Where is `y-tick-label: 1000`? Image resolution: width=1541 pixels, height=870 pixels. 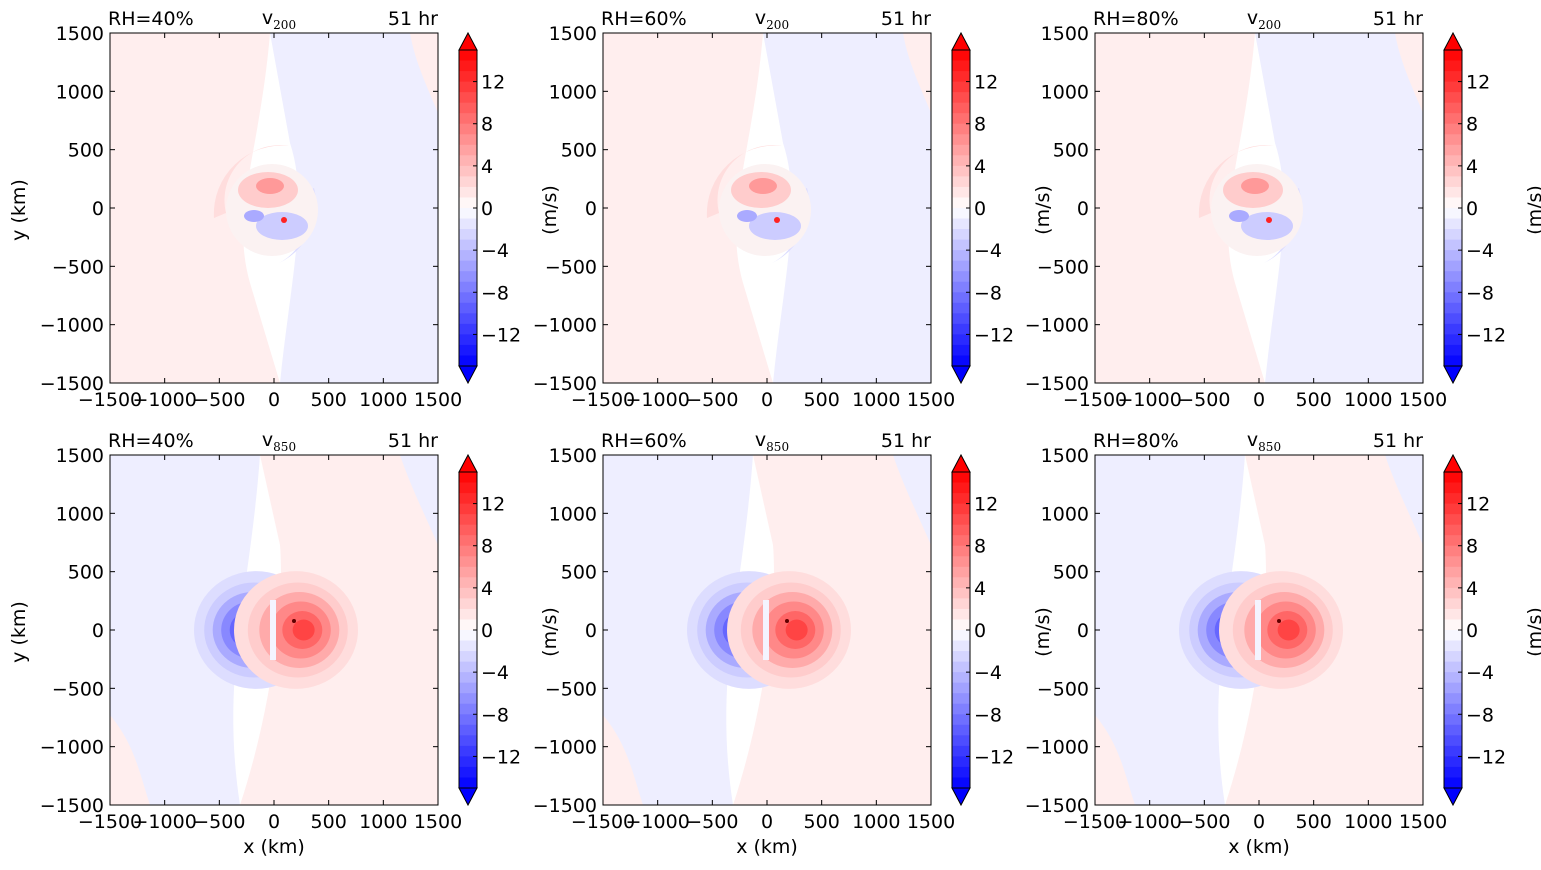 y-tick-label: 1000 is located at coordinates (1065, 514).